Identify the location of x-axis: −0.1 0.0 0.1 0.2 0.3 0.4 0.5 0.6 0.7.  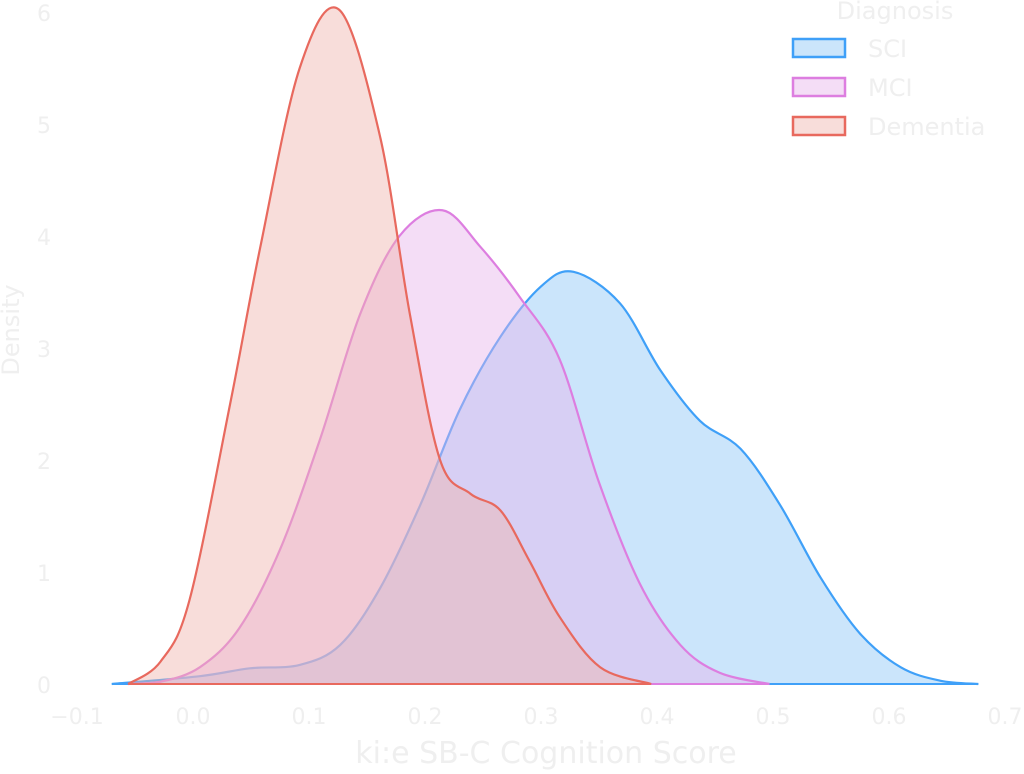
(536, 717).